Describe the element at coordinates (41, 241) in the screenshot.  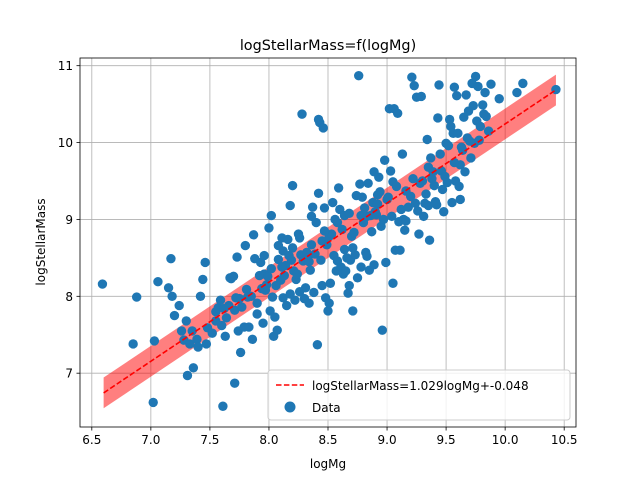
I see `y-axis-label: logStellarMass` at that location.